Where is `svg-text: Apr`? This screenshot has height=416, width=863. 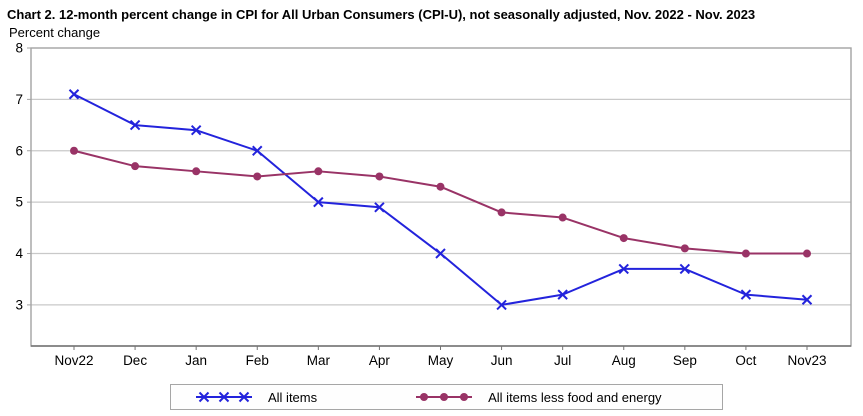
svg-text: Apr is located at coordinates (380, 360).